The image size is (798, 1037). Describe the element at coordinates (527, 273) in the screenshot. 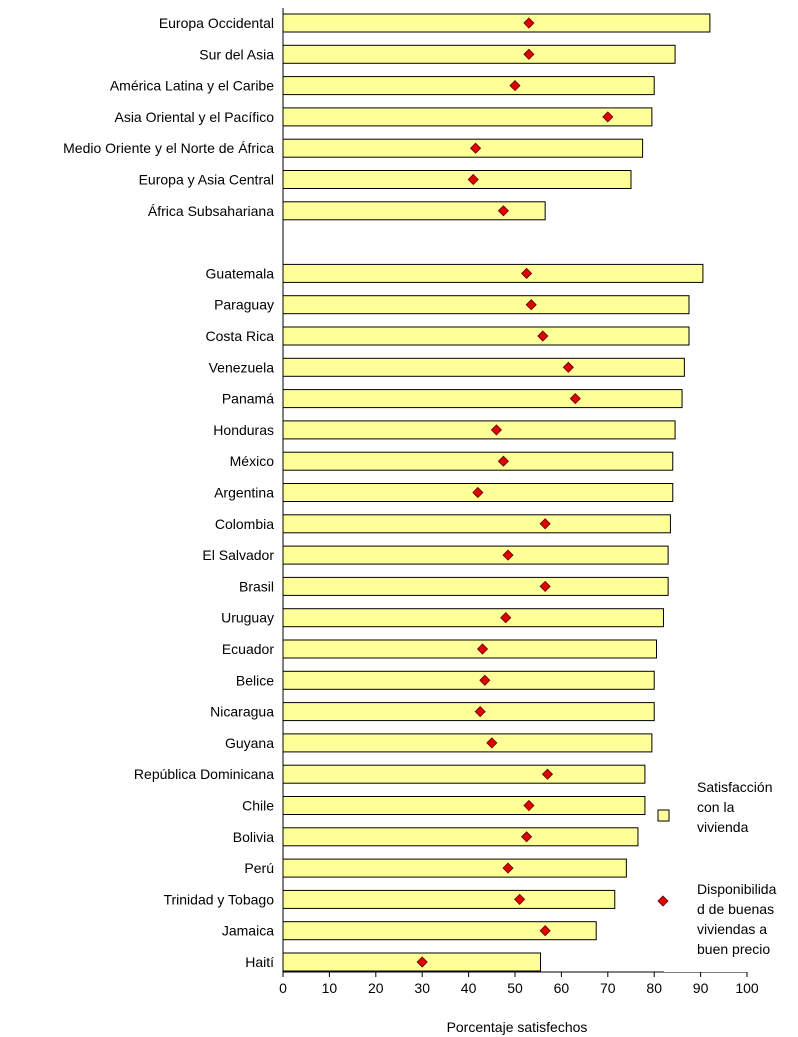

I see `marker-guatemala` at that location.